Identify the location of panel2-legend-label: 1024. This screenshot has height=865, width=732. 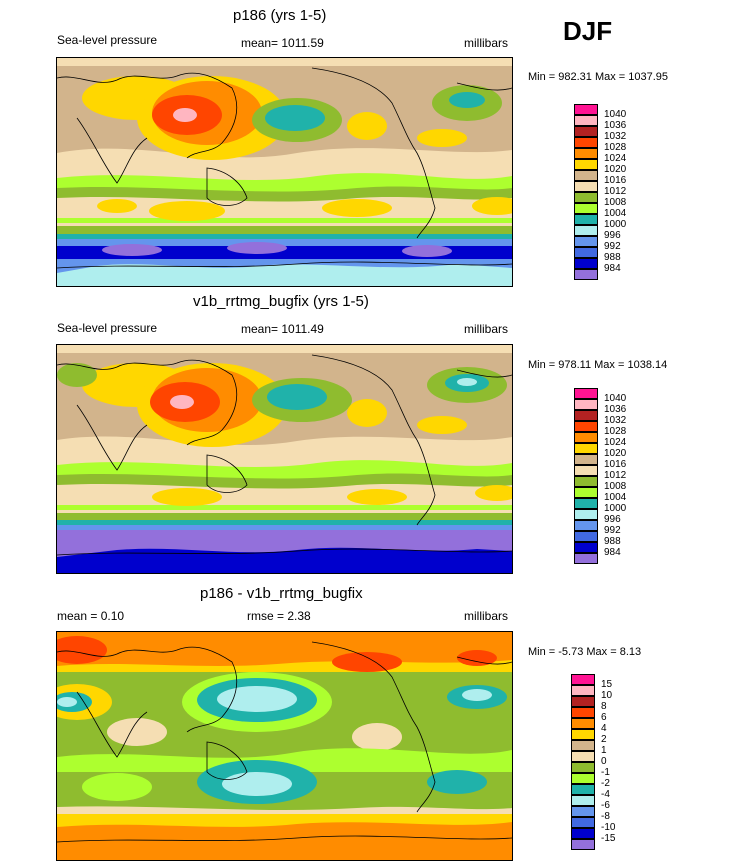
(615, 442).